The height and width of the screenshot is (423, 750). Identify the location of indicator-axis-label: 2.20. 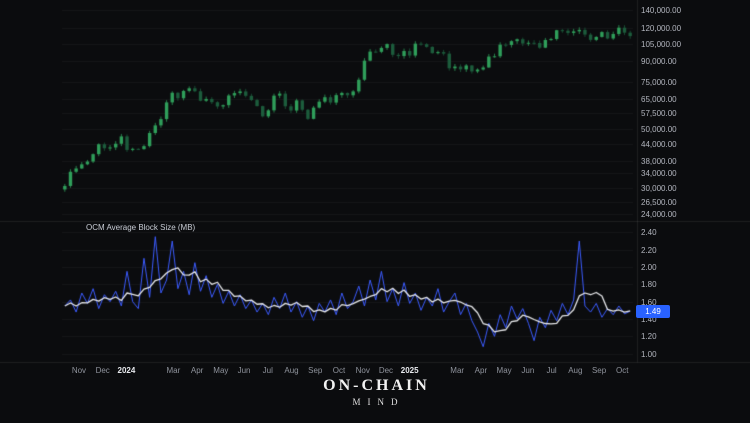
(649, 250).